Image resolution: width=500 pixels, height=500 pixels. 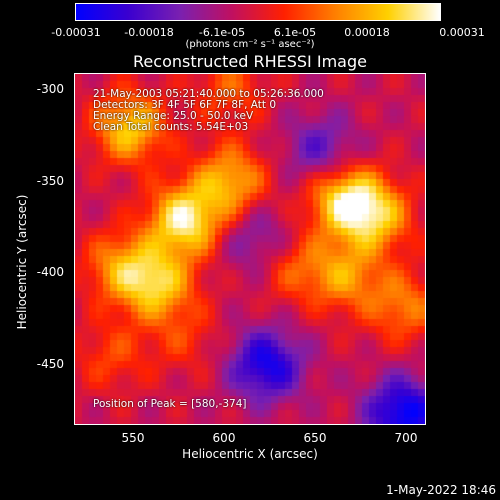 I want to click on y-tick-label: -450, so click(x=50, y=364).